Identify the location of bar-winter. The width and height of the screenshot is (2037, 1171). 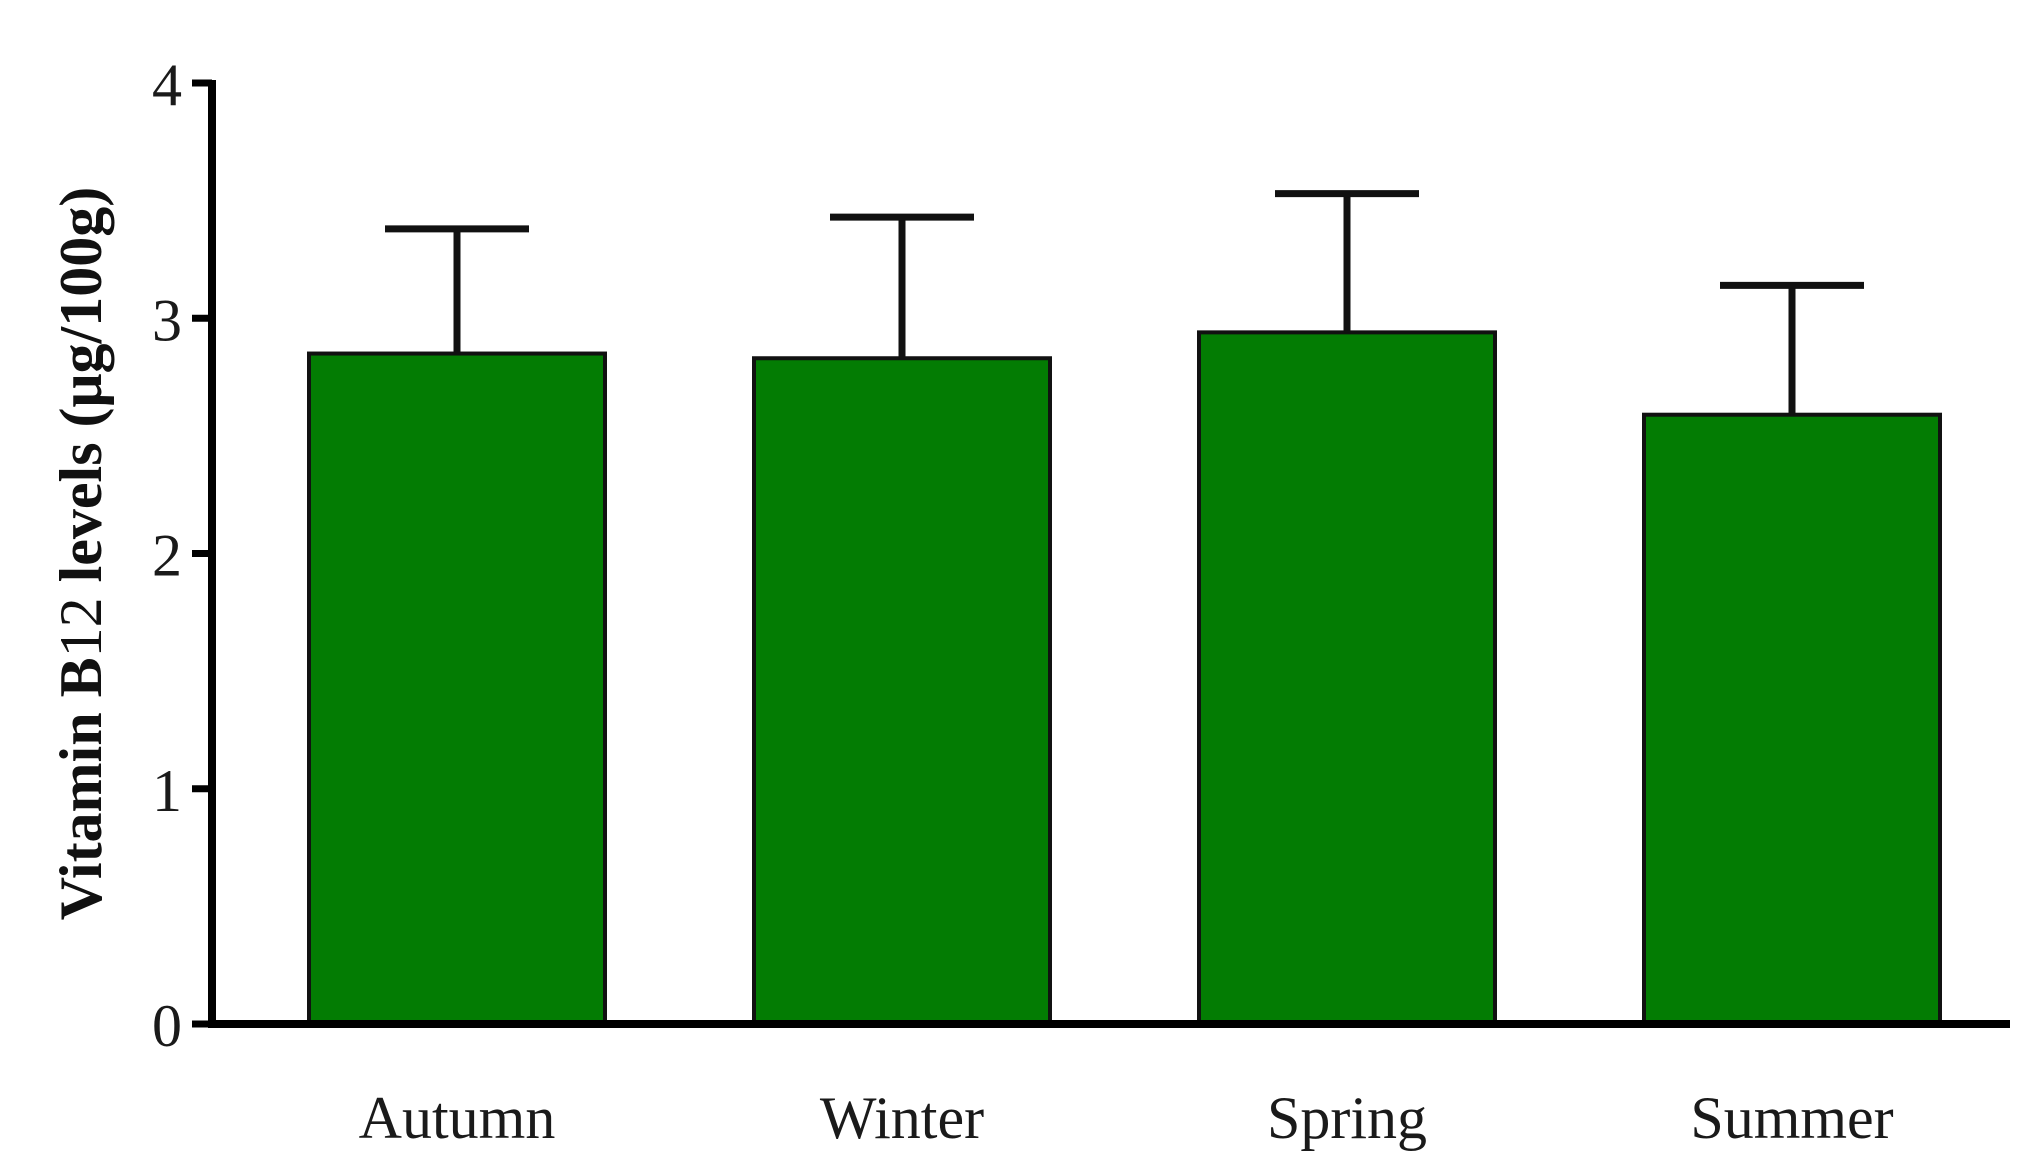
(902, 691).